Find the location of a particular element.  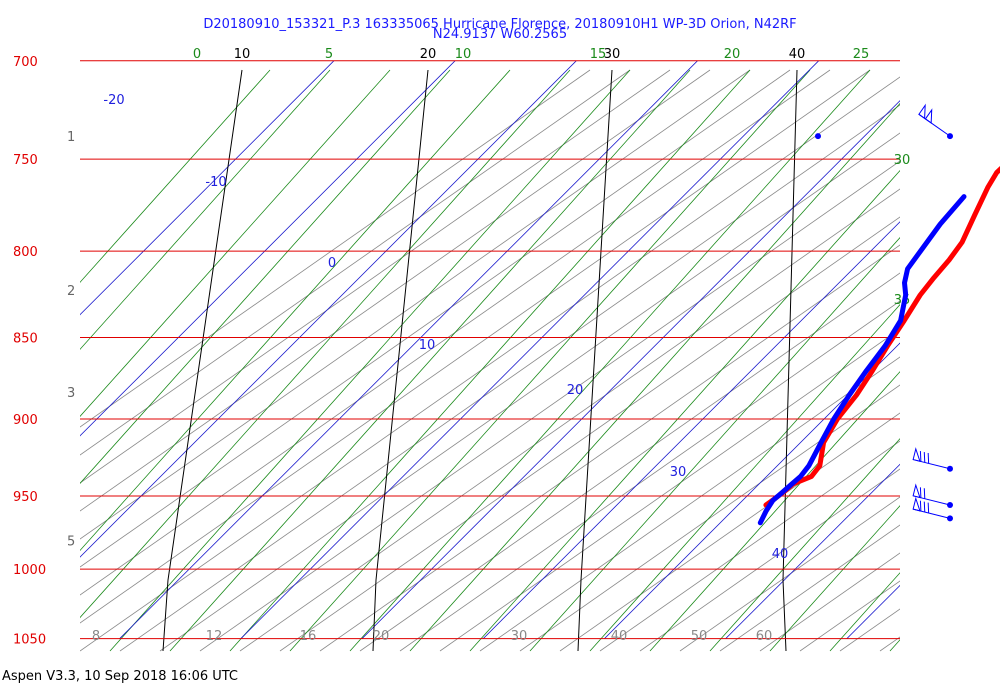

mixing-ratio-top-label: 10 is located at coordinates (242, 54).